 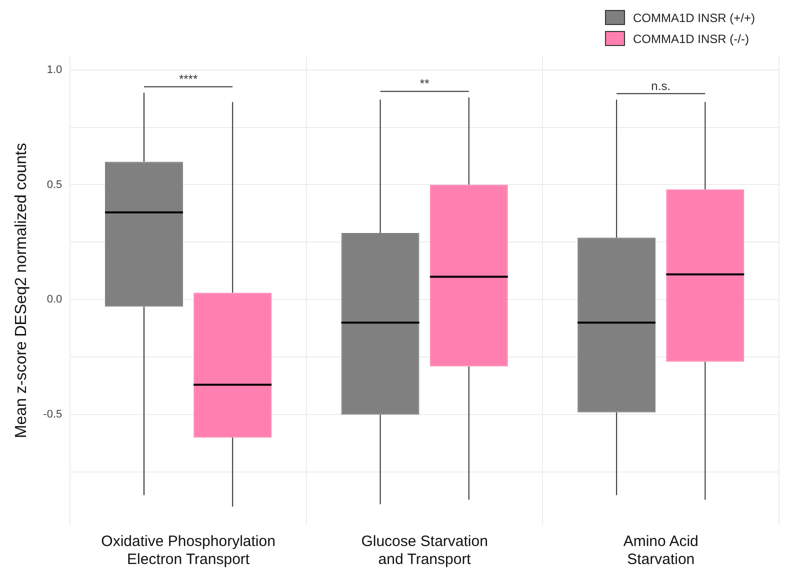 What do you see at coordinates (424, 550) in the screenshot?
I see `x-tick-label: Glucose Starvation and Transport` at bounding box center [424, 550].